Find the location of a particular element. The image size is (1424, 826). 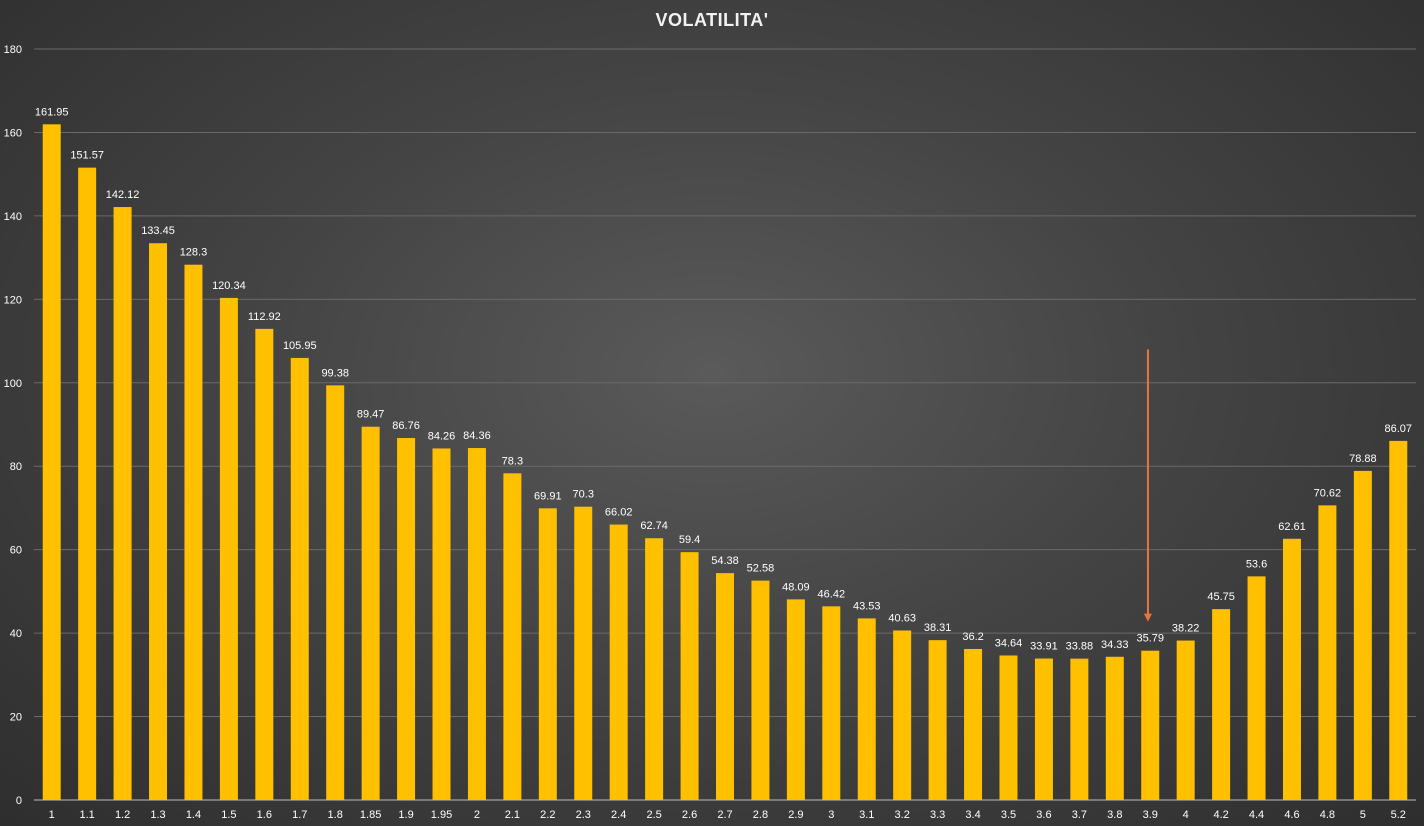

x-tick-label: 1.4 is located at coordinates (193, 815).